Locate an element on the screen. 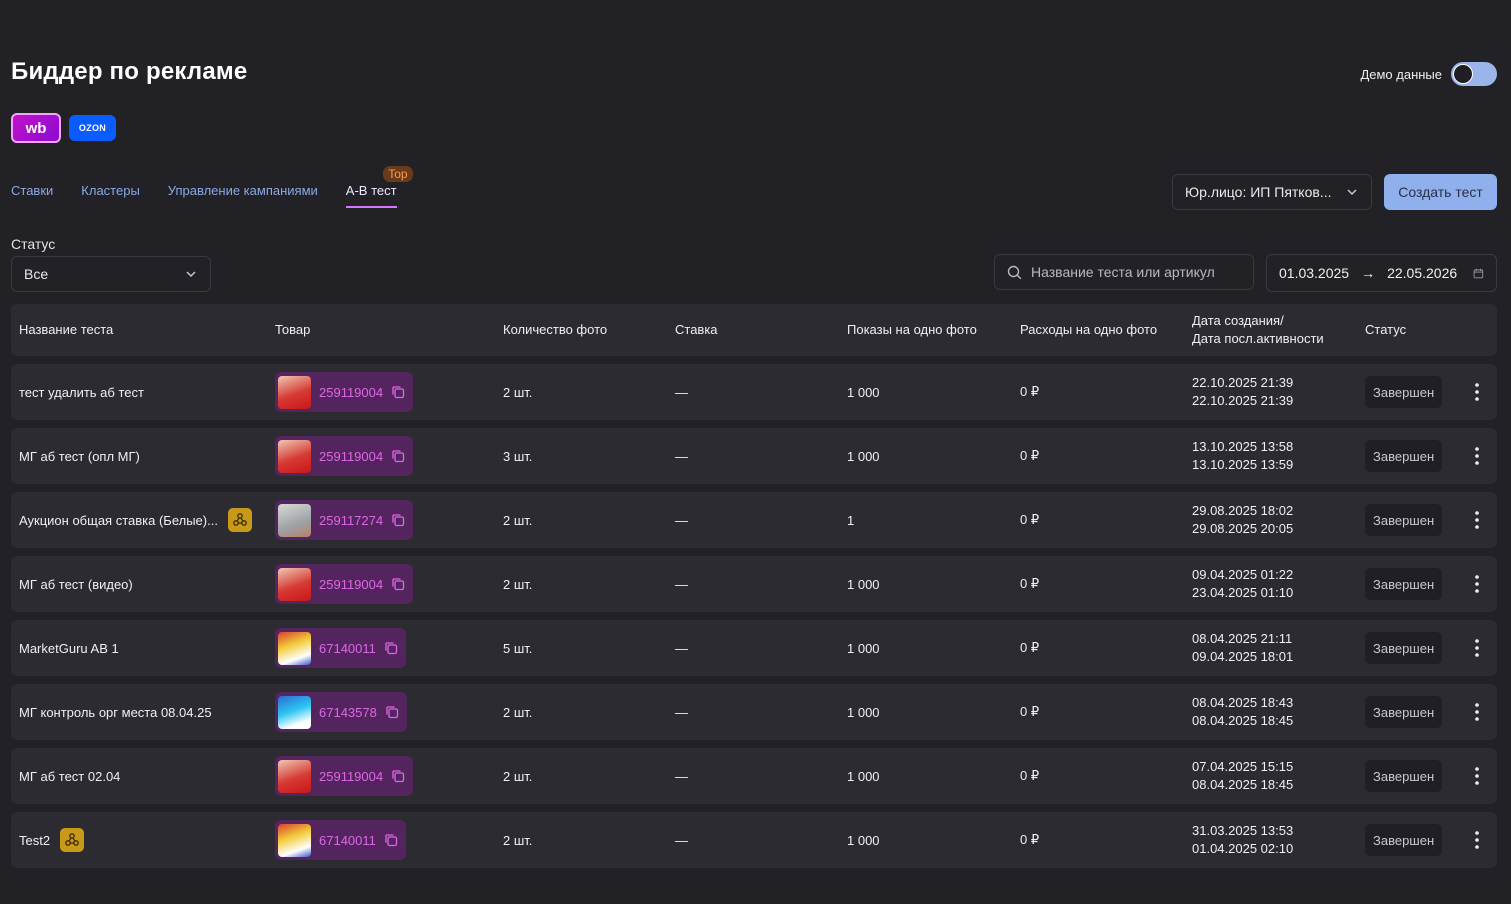 The width and height of the screenshot is (1511, 904). tab-ab-test-label: A-B тест is located at coordinates (371, 190).